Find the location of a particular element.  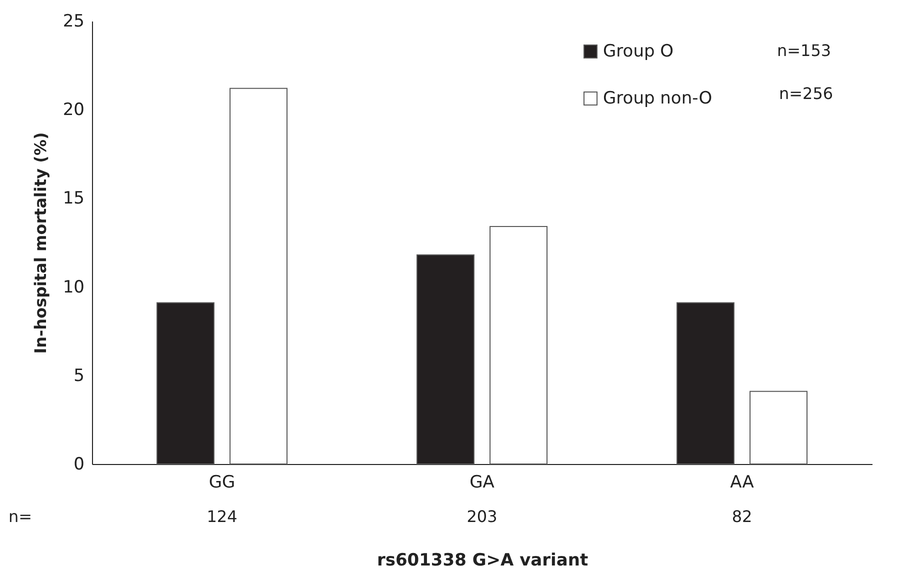

y-tick-label: 25 is located at coordinates (73, 22).